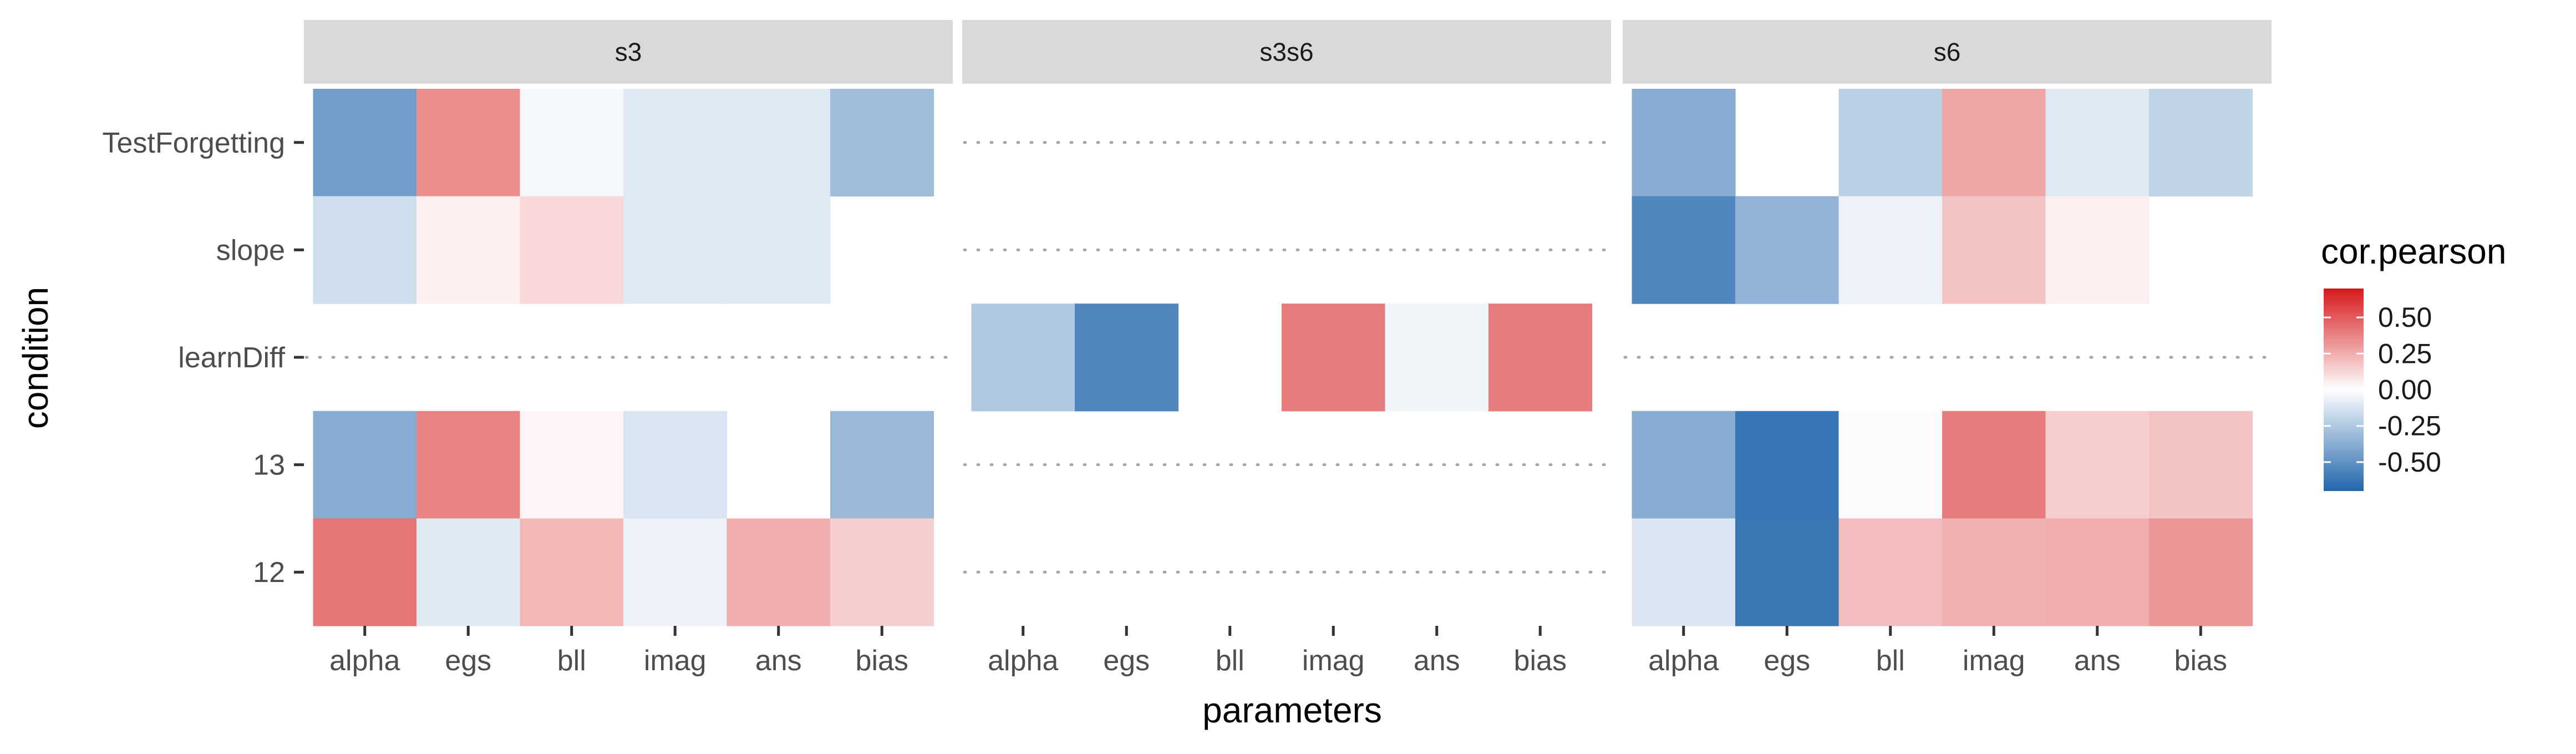 The height and width of the screenshot is (754, 2576). I want to click on y-tick-label: learnDiff, so click(231, 358).